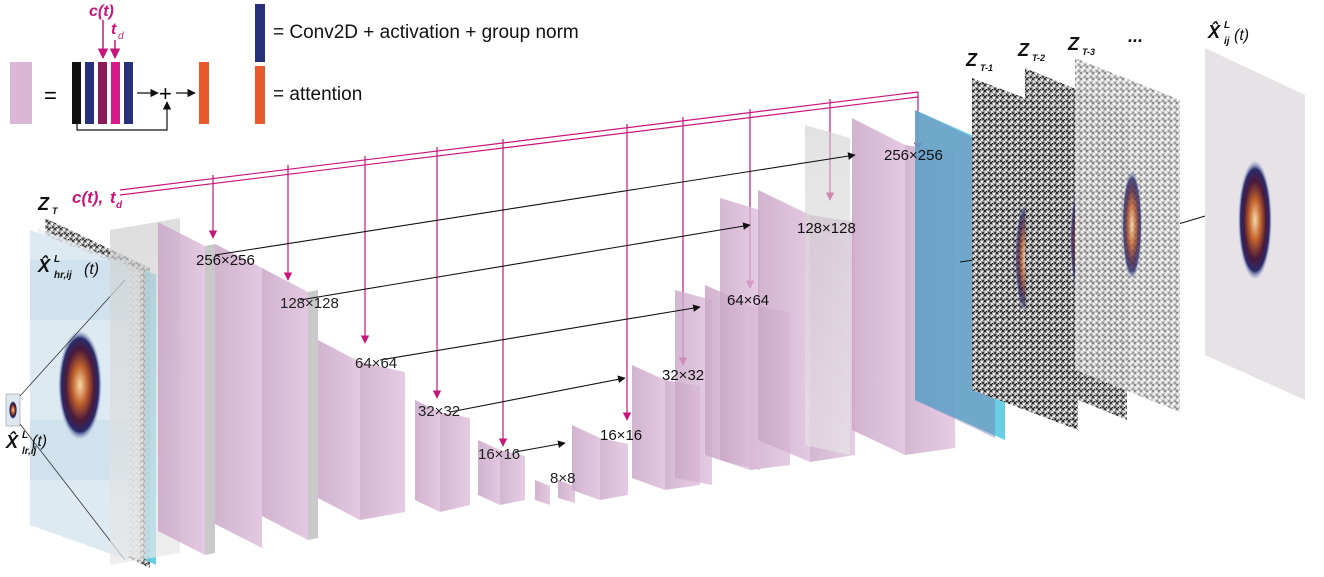 This screenshot has height=577, width=1324. Describe the element at coordinates (165, 93) in the screenshot. I see `legend-plus: +` at that location.